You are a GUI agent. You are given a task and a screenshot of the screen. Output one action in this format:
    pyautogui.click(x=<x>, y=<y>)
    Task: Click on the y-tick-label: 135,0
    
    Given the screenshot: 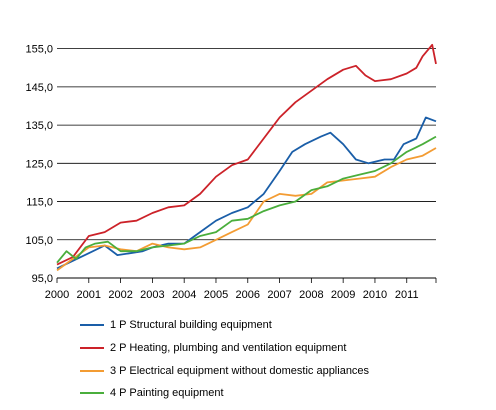 What is the action you would take?
    pyautogui.click(x=39, y=126)
    